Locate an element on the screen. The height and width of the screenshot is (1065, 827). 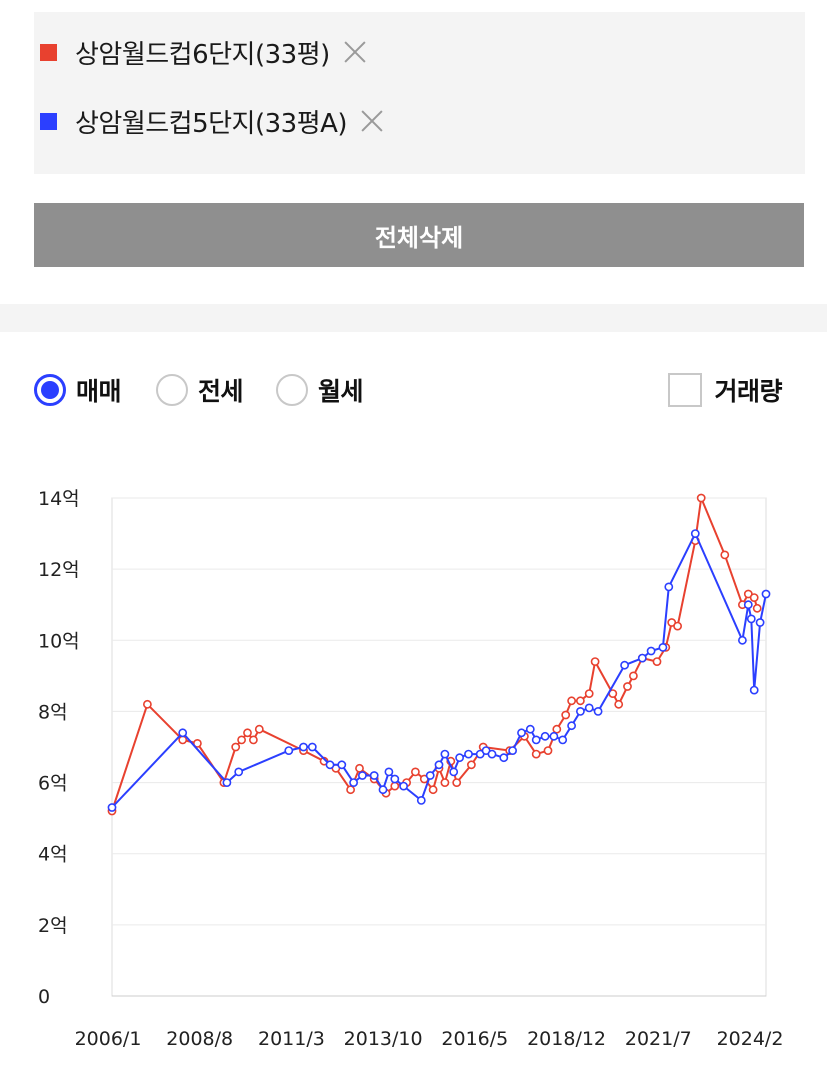
x-tick-label: 2024/2 is located at coordinates (750, 1039).